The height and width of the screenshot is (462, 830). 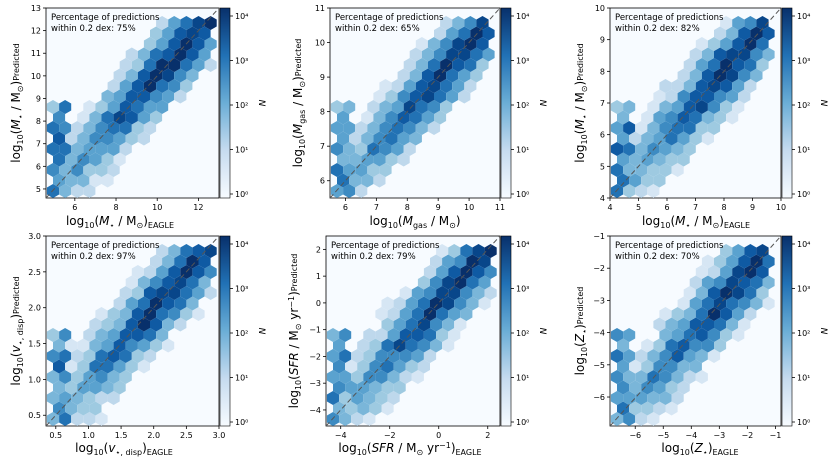 I want to click on hexbin-cells, so click(x=131, y=107).